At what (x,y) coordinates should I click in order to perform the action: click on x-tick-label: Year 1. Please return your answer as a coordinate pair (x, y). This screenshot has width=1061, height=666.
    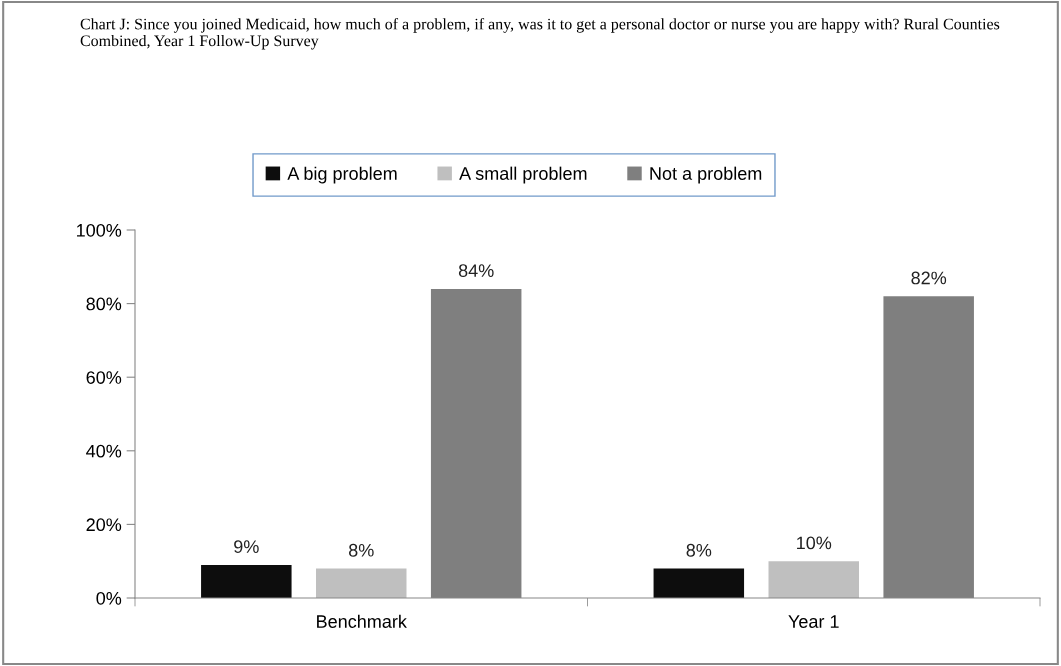
    Looking at the image, I should click on (813, 621).